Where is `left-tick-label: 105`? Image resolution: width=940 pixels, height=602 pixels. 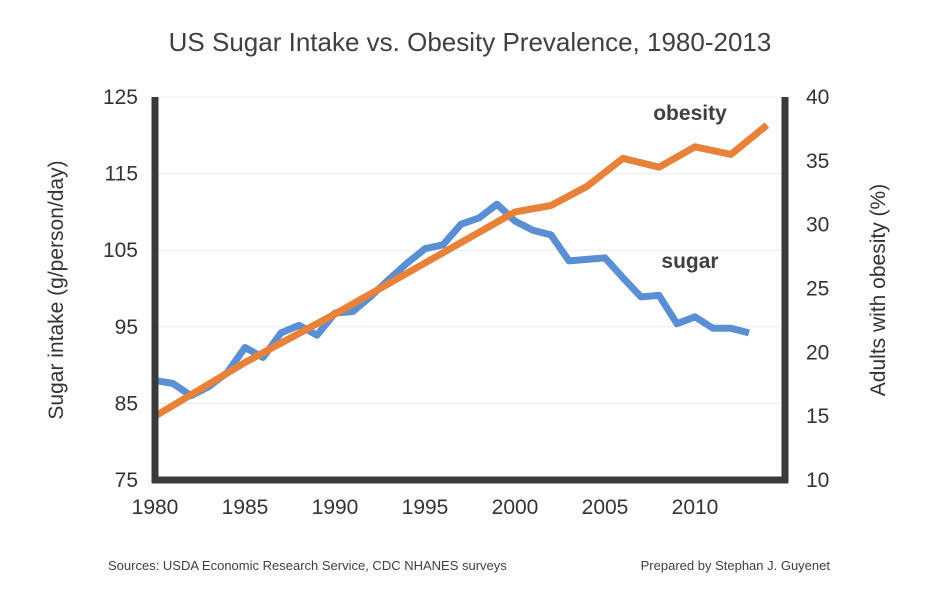 left-tick-label: 105 is located at coordinates (120, 250).